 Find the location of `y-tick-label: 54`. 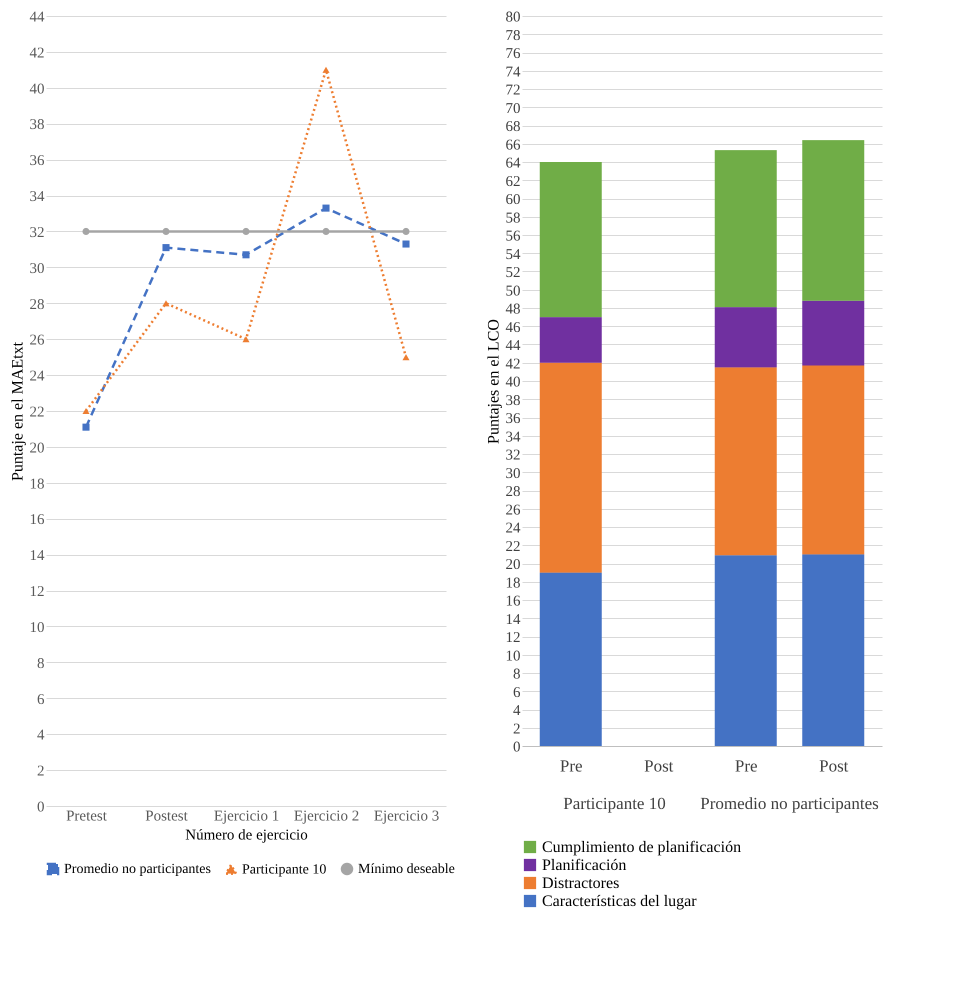

y-tick-label: 54 is located at coordinates (513, 254).